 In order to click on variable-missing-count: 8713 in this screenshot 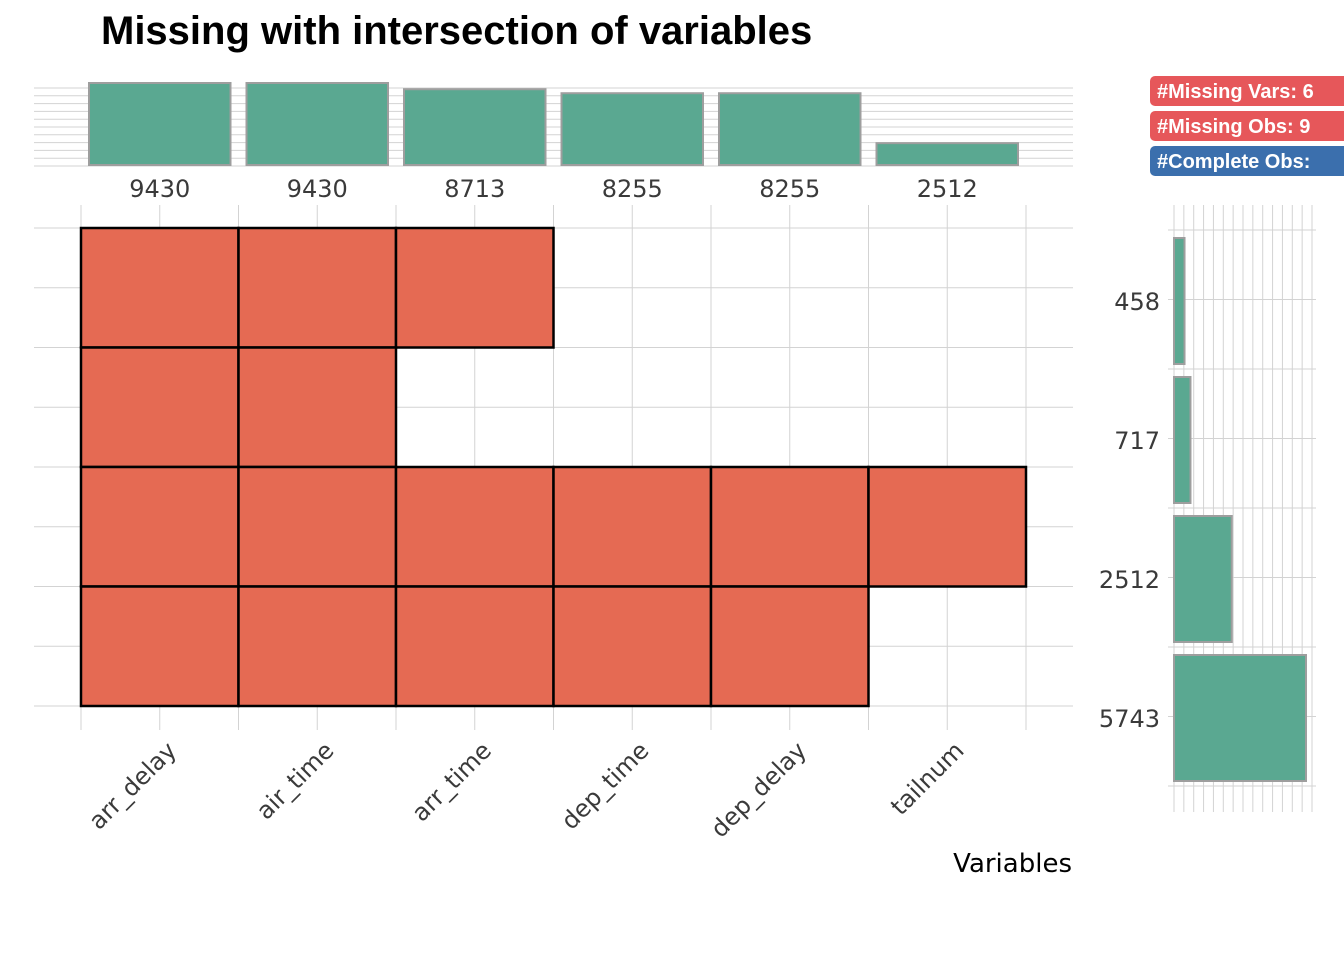, I will do `click(474, 189)`.